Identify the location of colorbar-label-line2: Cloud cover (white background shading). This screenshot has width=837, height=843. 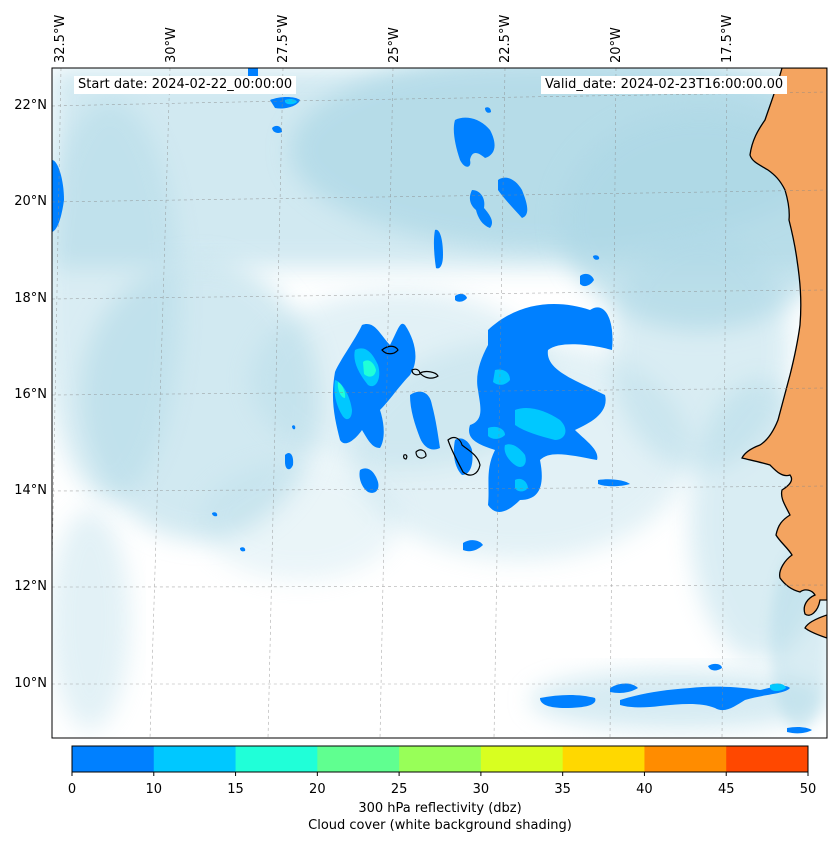
(440, 825).